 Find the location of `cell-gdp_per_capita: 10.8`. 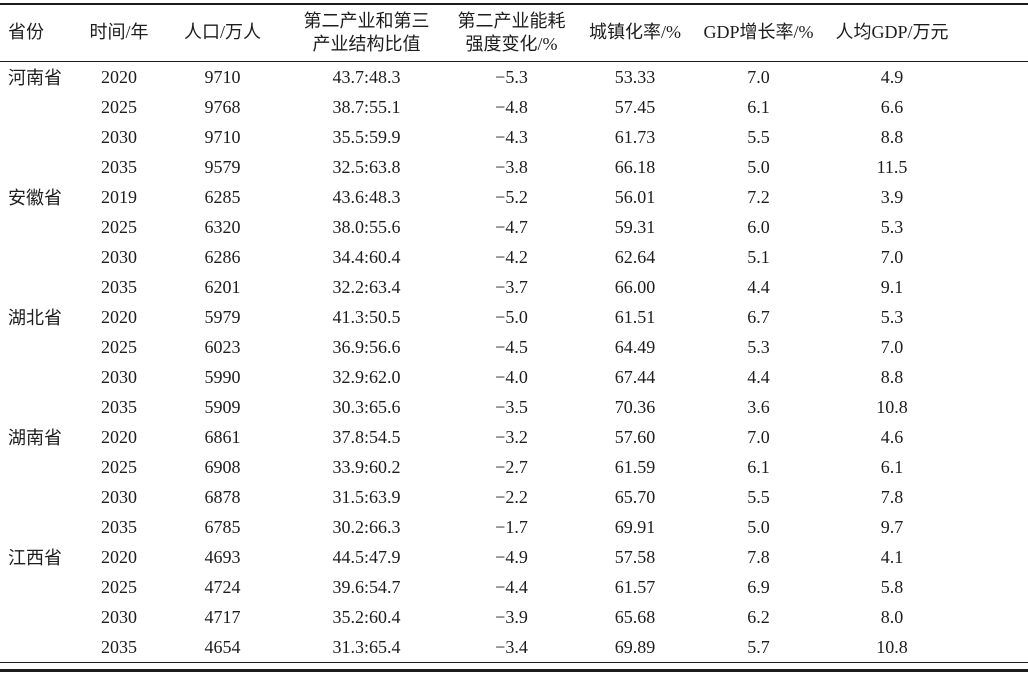

cell-gdp_per_capita: 10.8 is located at coordinates (892, 646).